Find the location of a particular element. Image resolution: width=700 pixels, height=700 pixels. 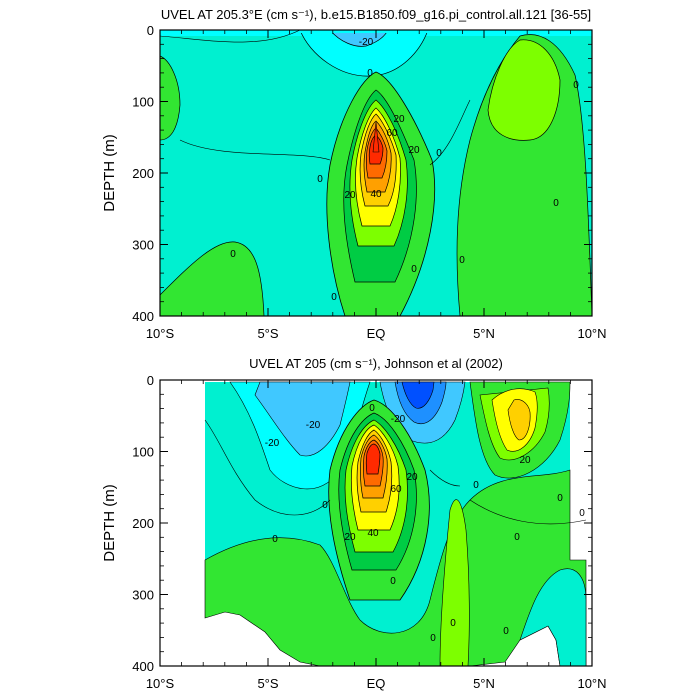

top-left-green-upper is located at coordinates (170, 98).